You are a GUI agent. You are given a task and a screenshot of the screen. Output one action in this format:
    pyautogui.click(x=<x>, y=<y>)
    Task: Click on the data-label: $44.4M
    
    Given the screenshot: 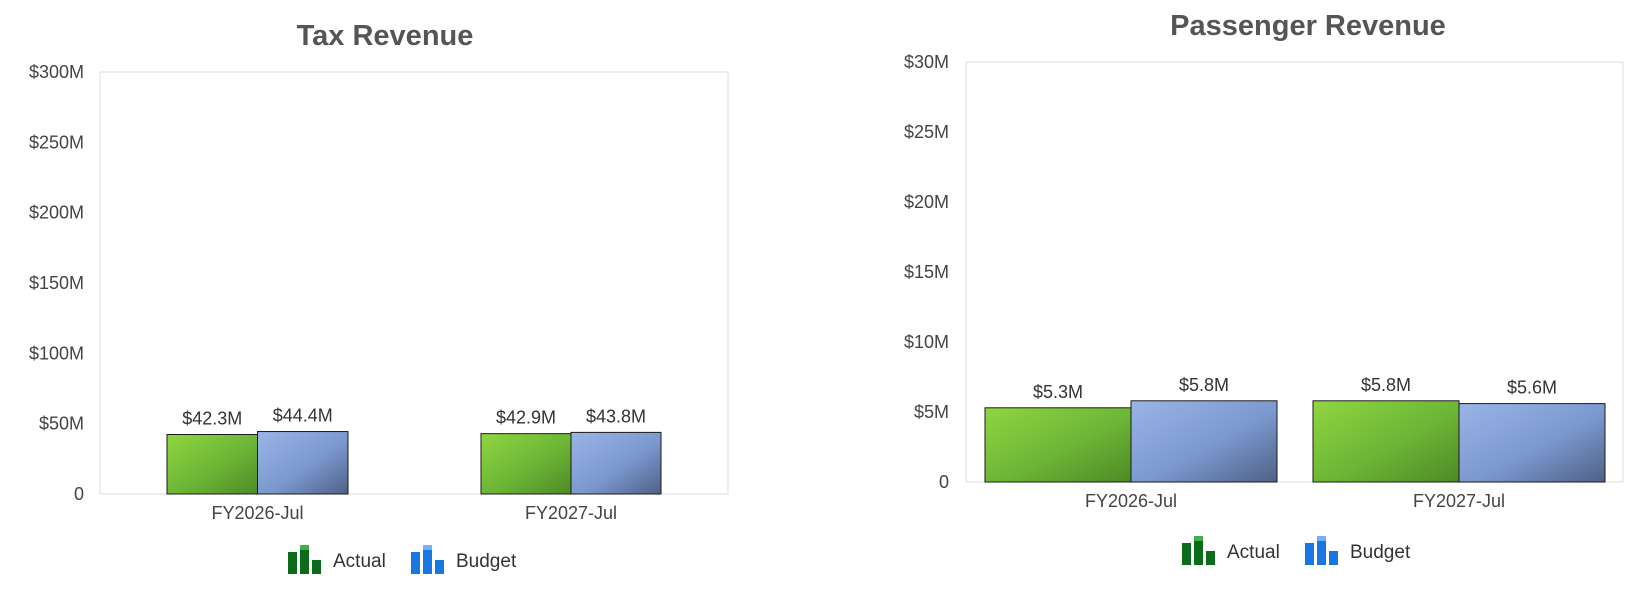 What is the action you would take?
    pyautogui.click(x=303, y=416)
    